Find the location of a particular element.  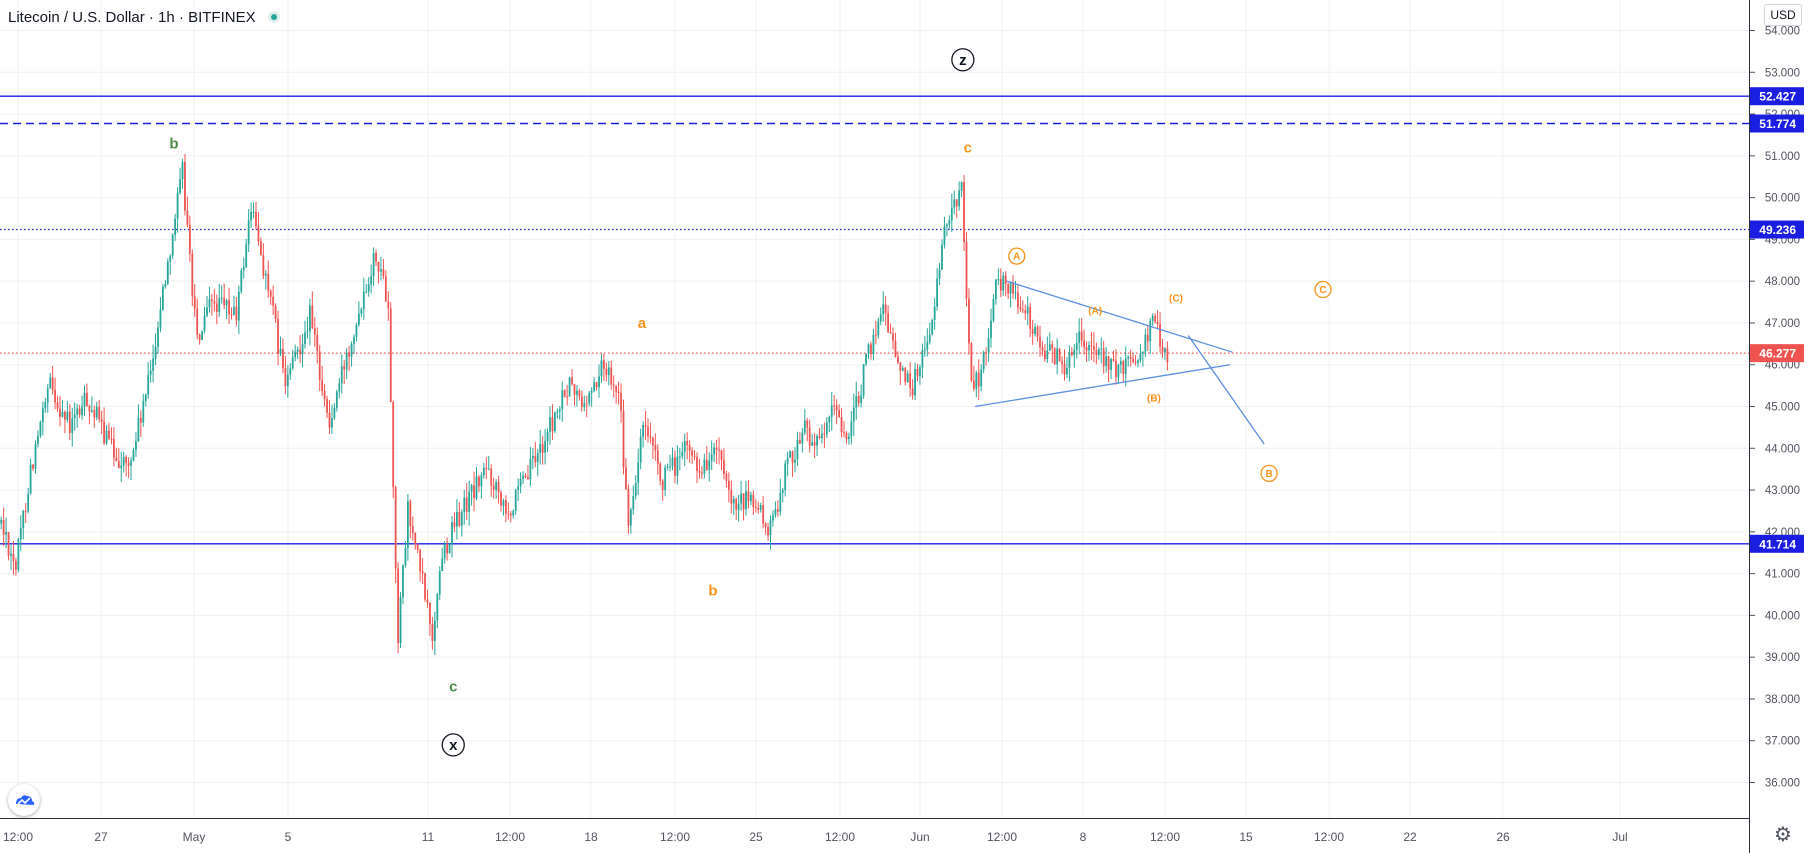

price-level-tag-label: 52.427 is located at coordinates (1777, 97).